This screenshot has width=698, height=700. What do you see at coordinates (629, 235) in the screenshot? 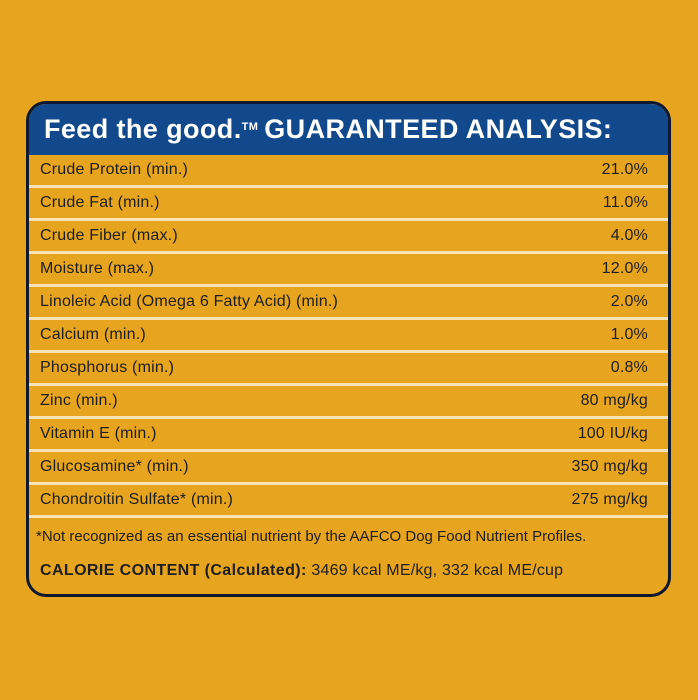
I see `row-value: 4.0%` at bounding box center [629, 235].